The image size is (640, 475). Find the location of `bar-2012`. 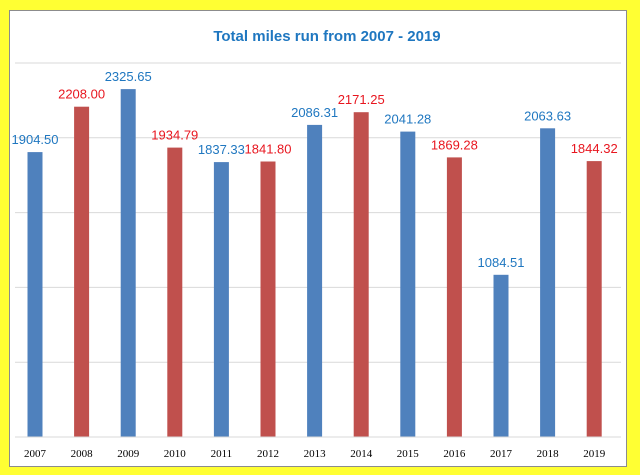

bar-2012 is located at coordinates (268, 299).